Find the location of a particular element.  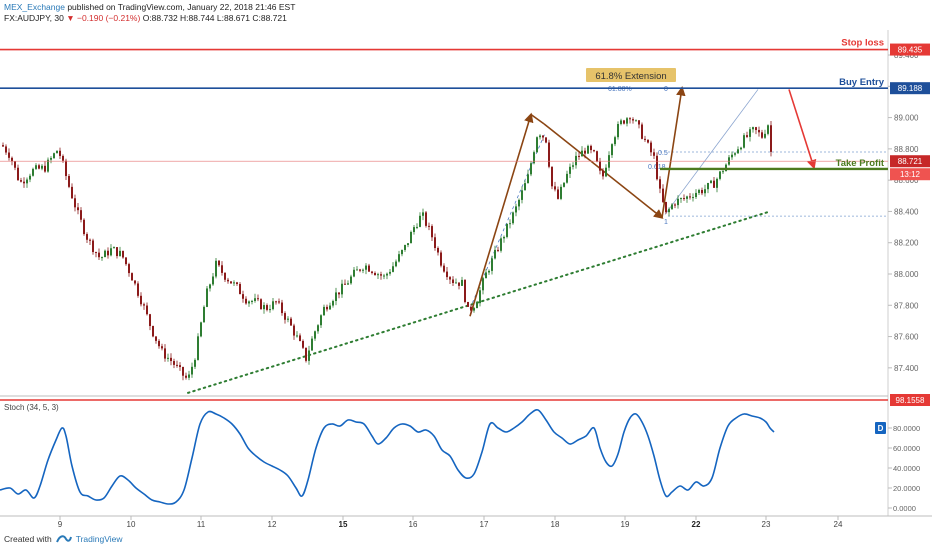

fib-label: 1 is located at coordinates (666, 222).